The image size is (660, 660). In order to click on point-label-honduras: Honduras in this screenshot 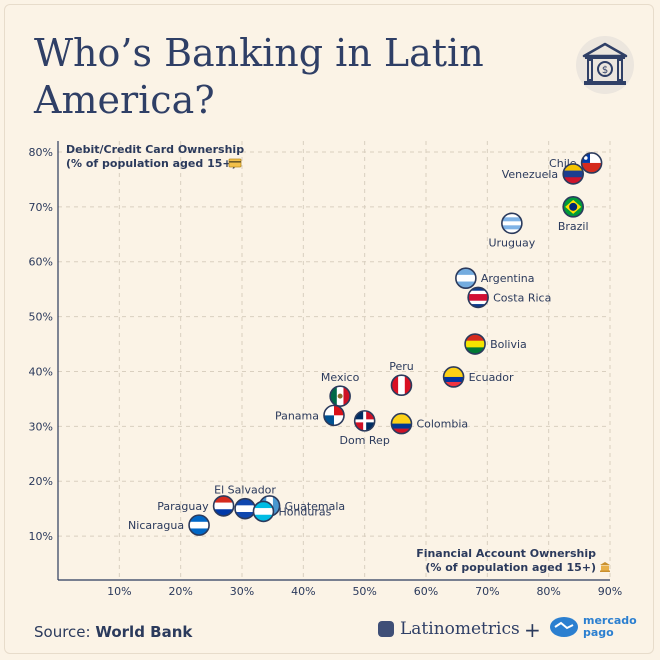, I will do `click(304, 511)`.